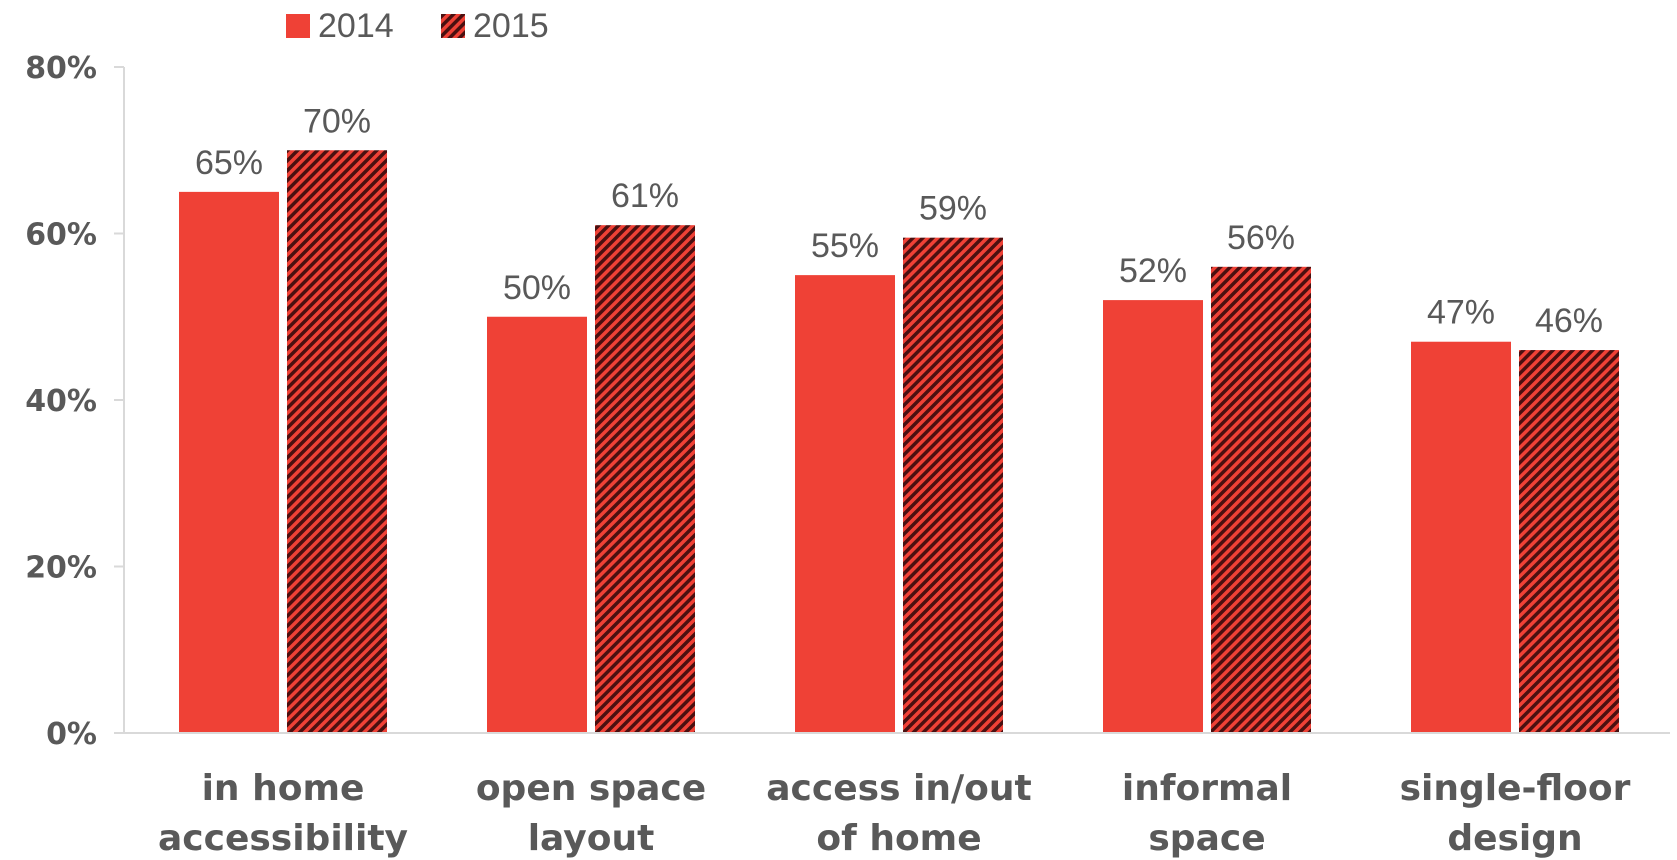 Image resolution: width=1677 pixels, height=860 pixels. I want to click on x-category-label: layout, so click(591, 838).